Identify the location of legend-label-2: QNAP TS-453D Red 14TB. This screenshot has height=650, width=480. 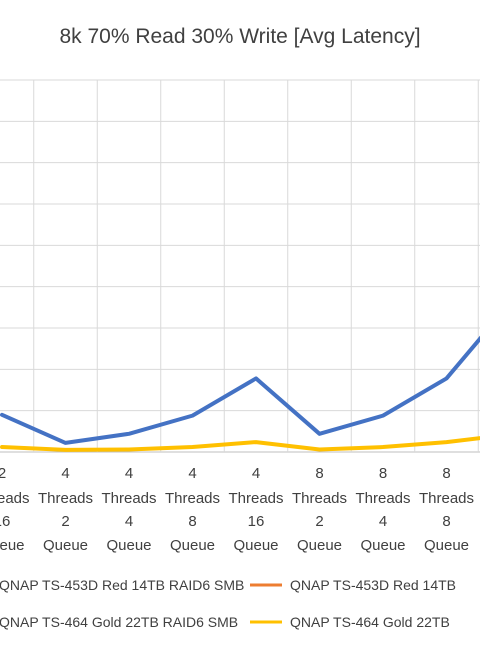
(373, 585).